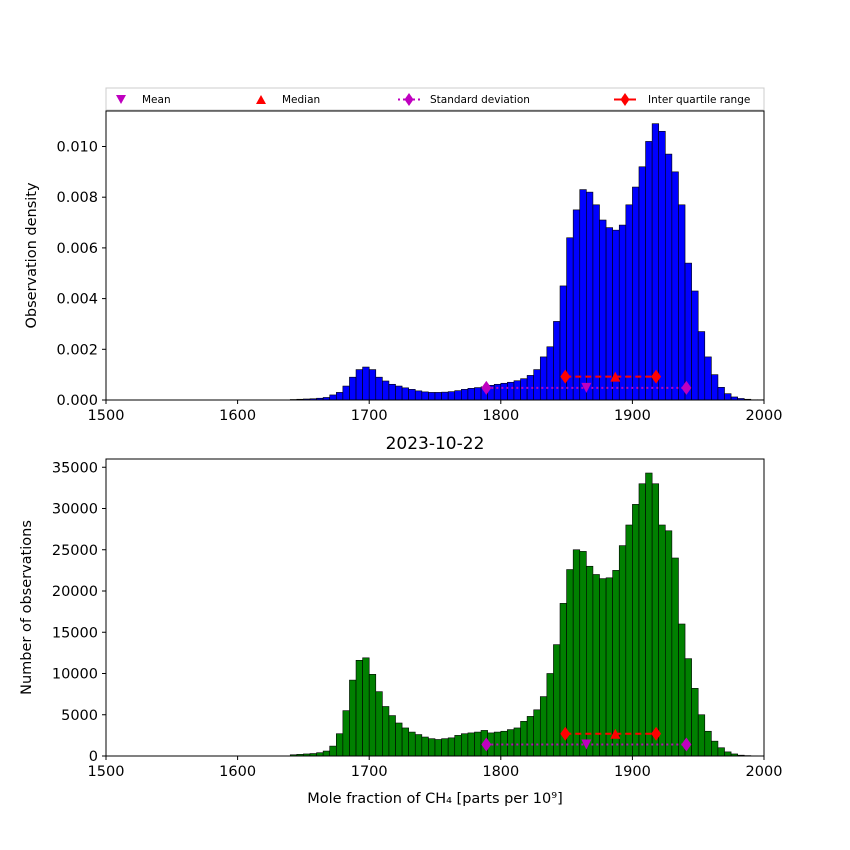  I want to click on count-y-tick-label: 25000, so click(75, 551).